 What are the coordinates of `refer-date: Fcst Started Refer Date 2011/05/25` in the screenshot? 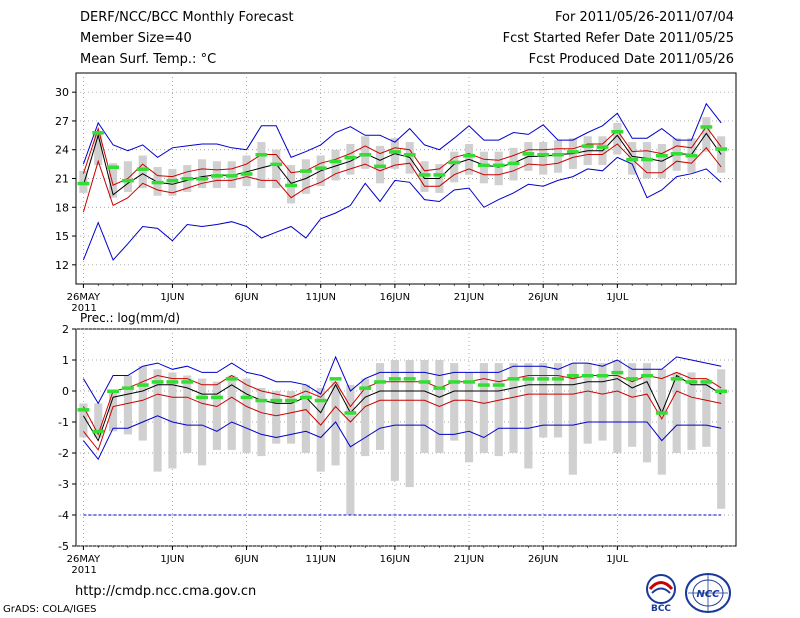 It's located at (618, 38).